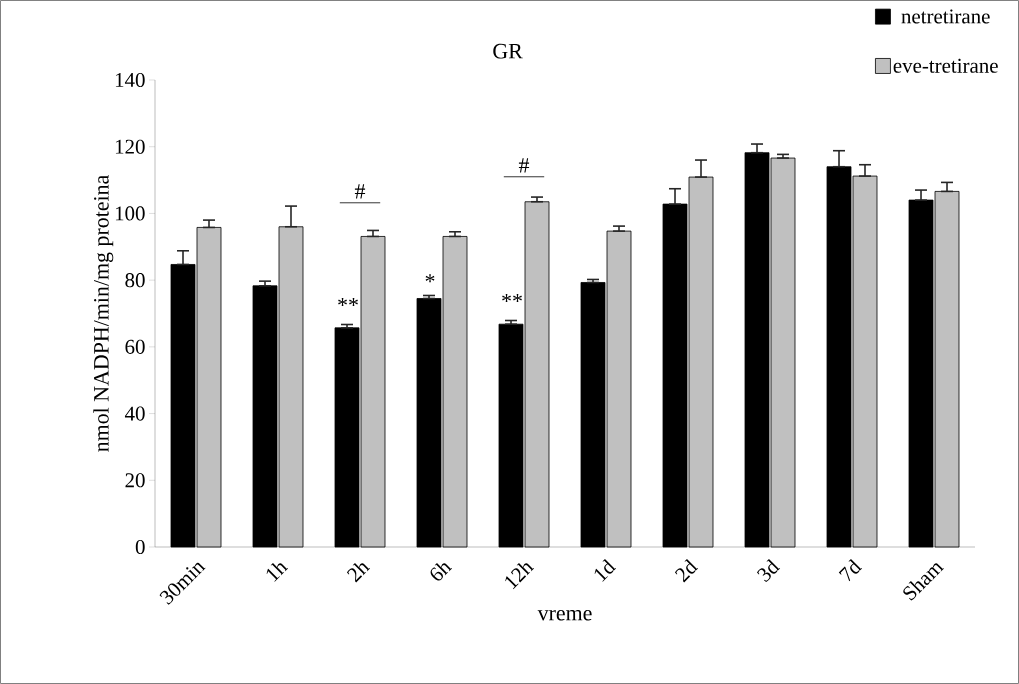 This screenshot has height=684, width=1019. What do you see at coordinates (277, 572) in the screenshot?
I see `x-tick-label: 1h` at bounding box center [277, 572].